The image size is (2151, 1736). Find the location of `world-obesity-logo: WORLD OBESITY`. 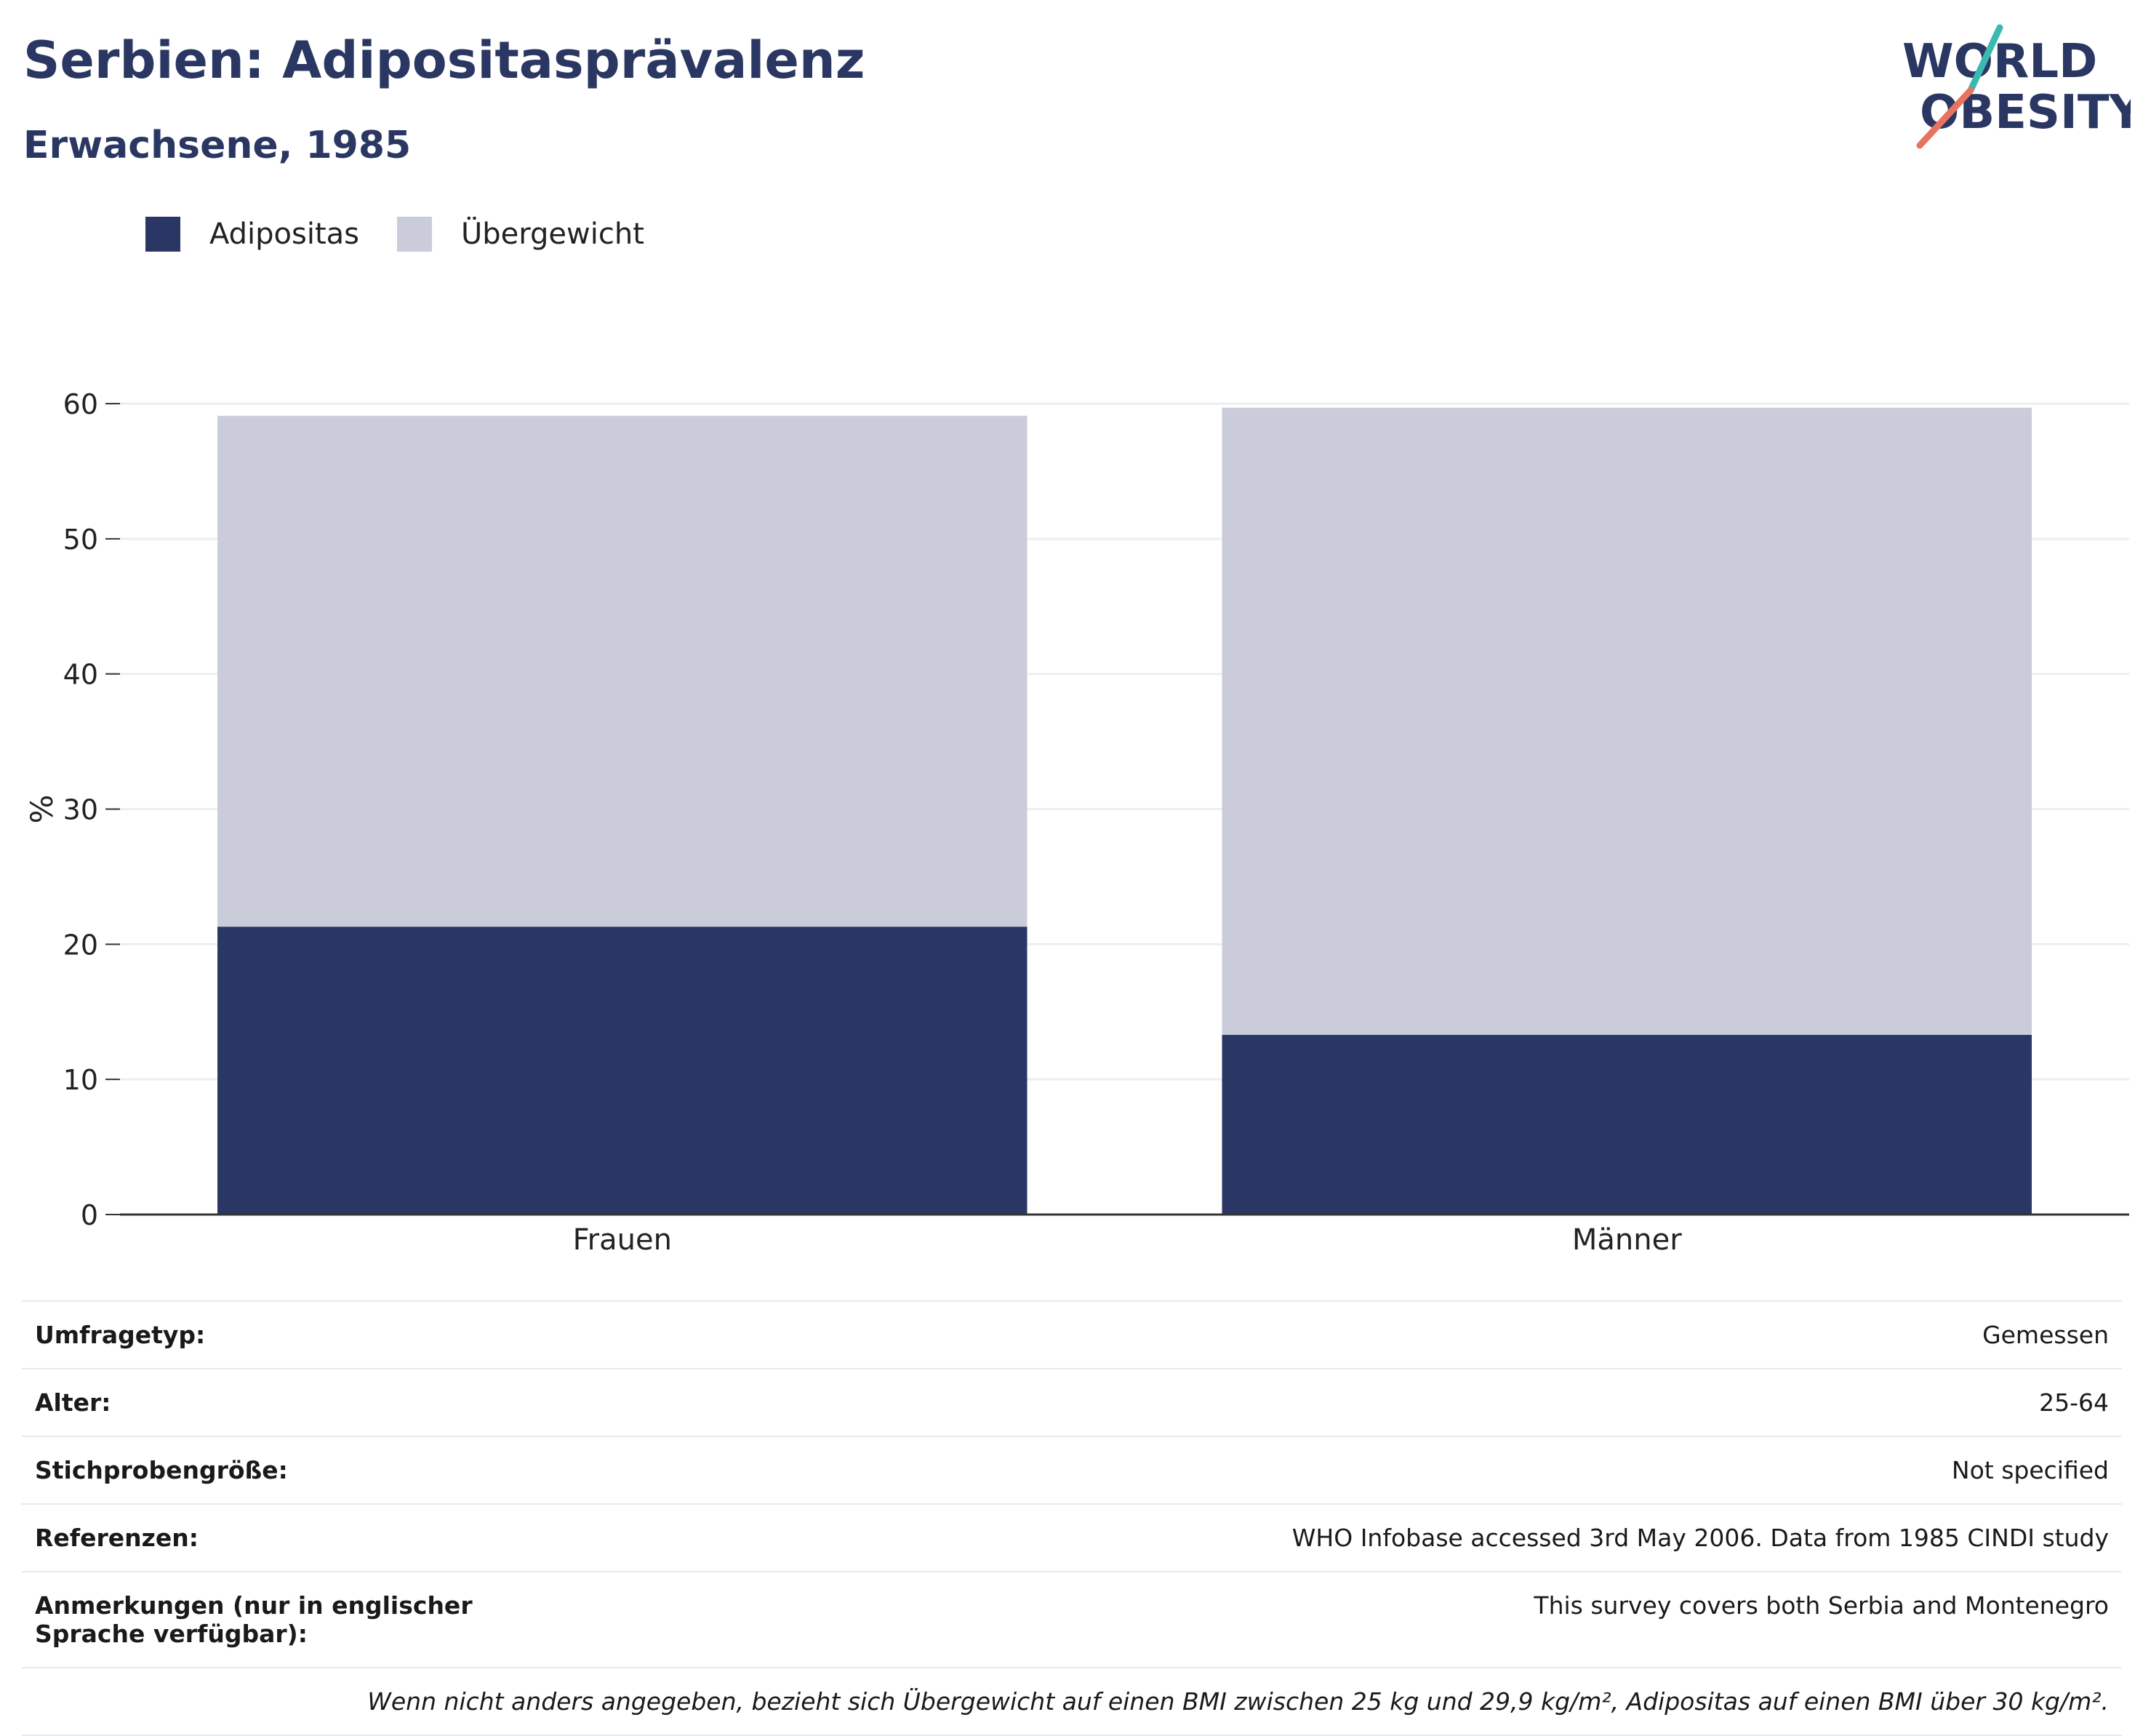

world-obesity-logo: WORLD OBESITY is located at coordinates (2016, 86).